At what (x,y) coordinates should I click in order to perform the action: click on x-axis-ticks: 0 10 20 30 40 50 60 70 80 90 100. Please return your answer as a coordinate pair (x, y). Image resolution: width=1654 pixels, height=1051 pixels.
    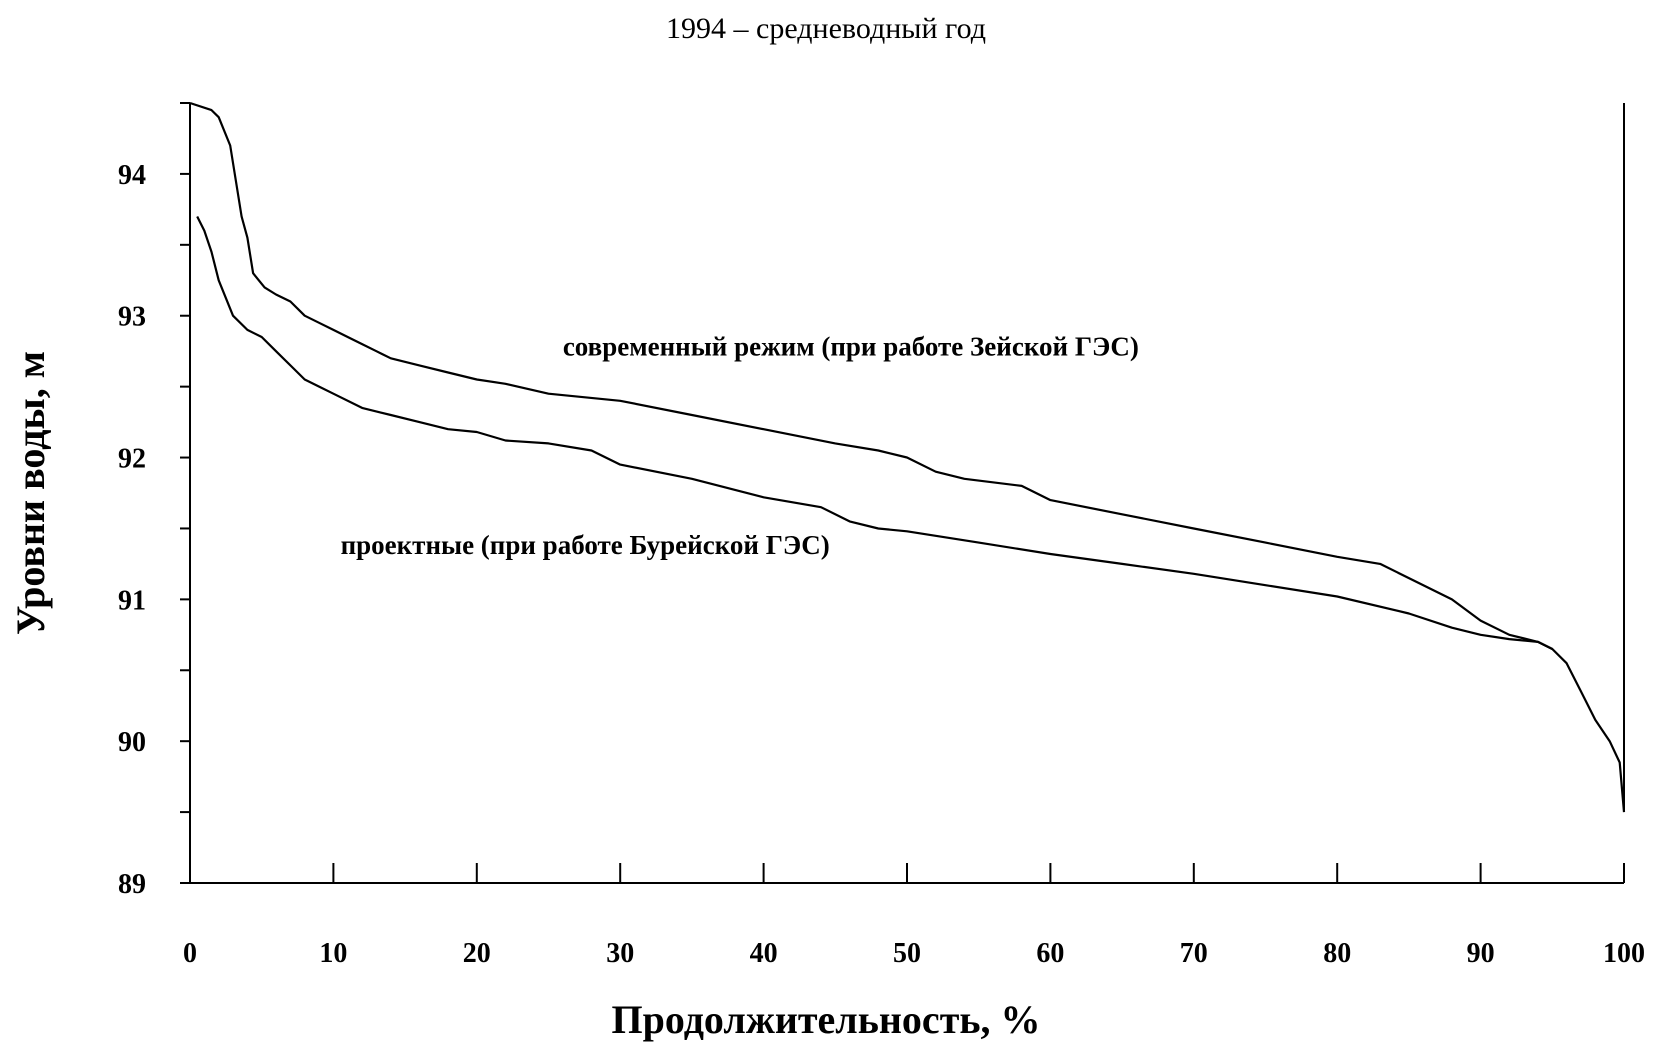
    Looking at the image, I should click on (914, 916).